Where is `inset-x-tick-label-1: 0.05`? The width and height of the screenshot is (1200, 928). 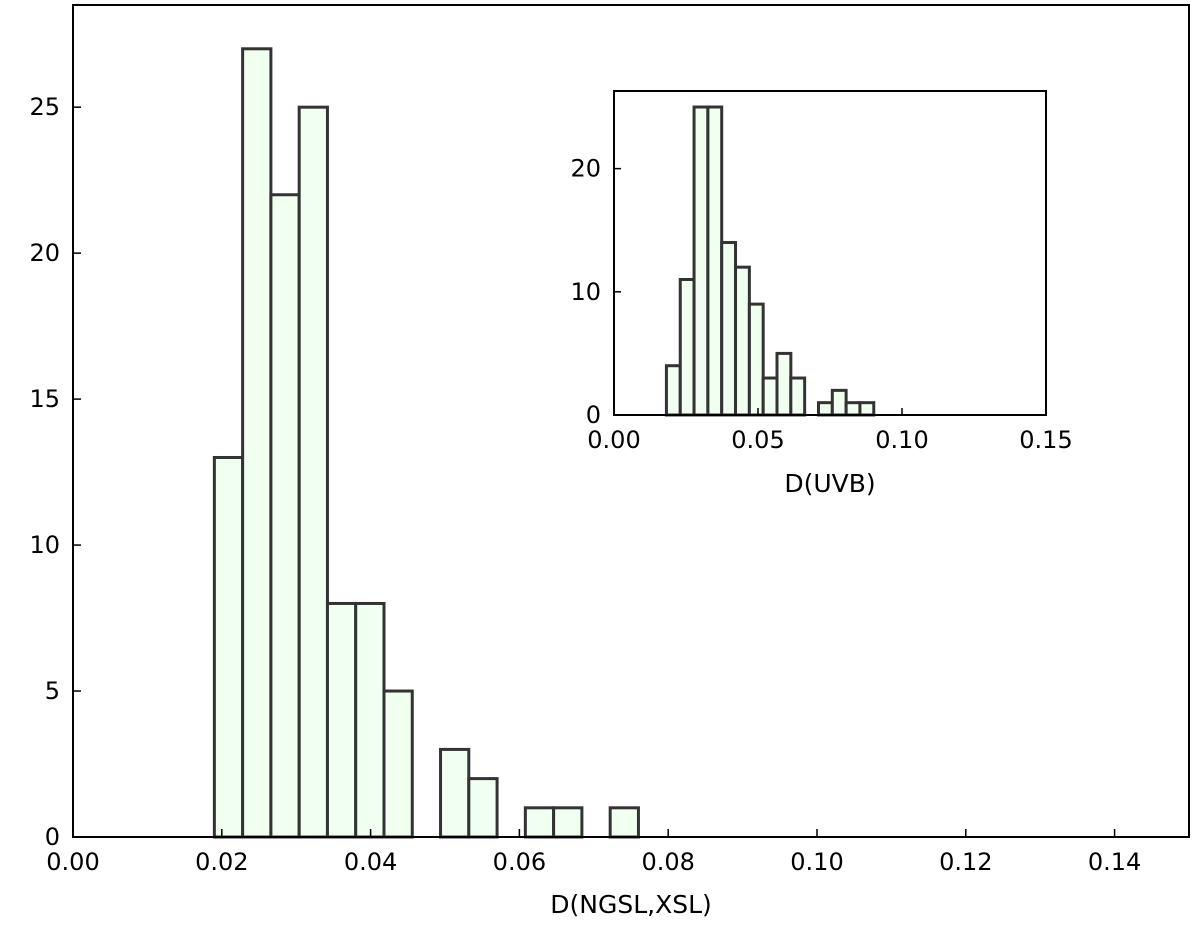
inset-x-tick-label-1: 0.05 is located at coordinates (757, 440).